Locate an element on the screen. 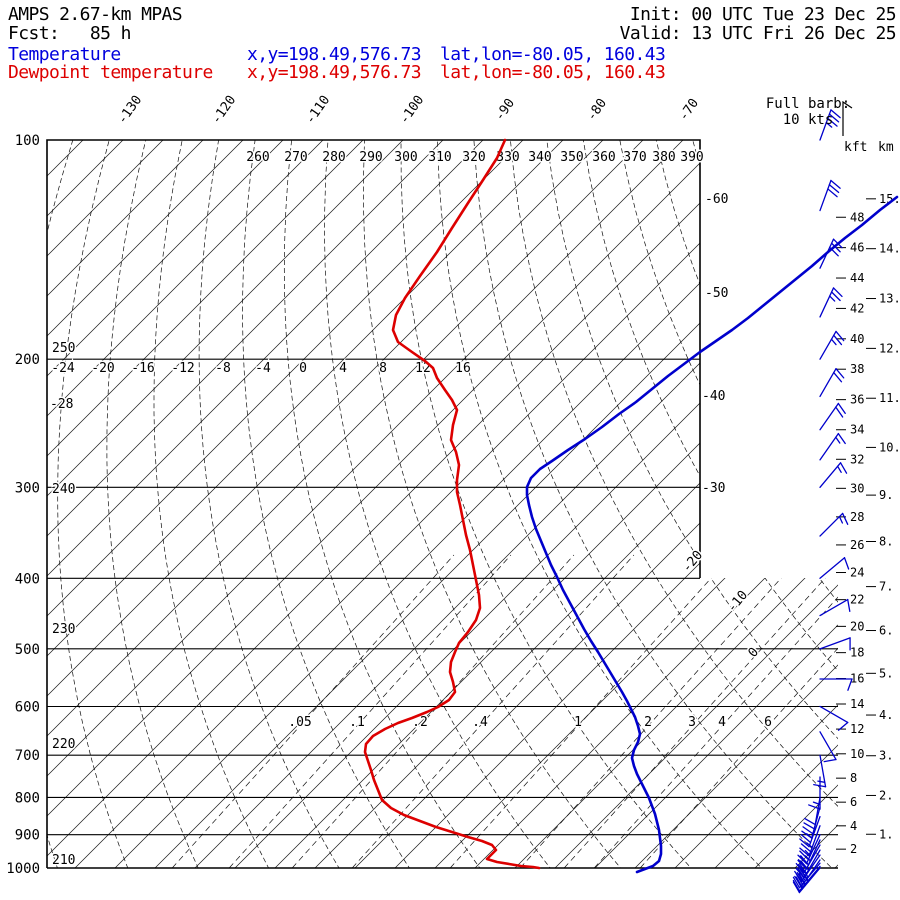 The image size is (900, 900). mixing-ratio-label: 4 is located at coordinates (722, 722).